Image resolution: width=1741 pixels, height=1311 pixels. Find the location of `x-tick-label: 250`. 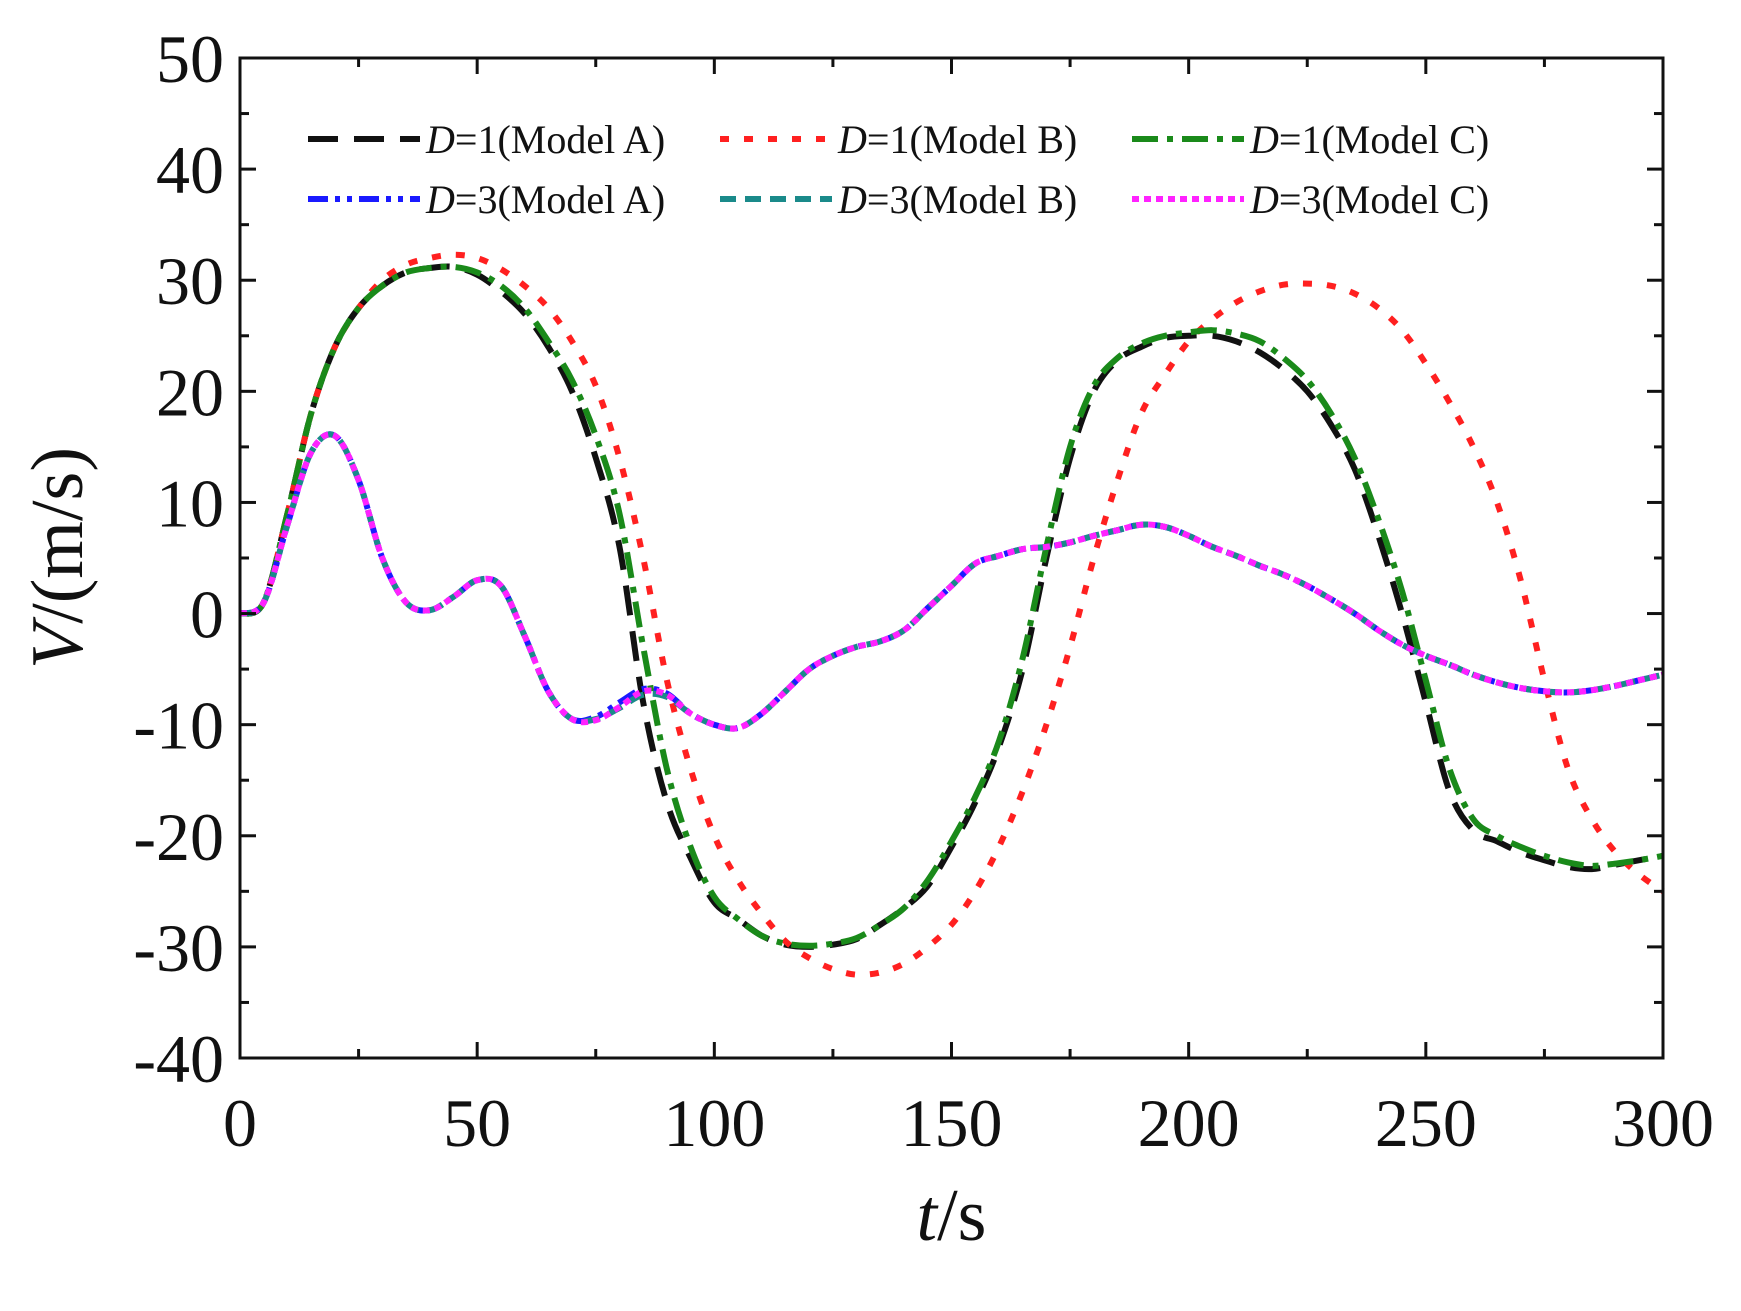

x-tick-label: 250 is located at coordinates (1426, 1123).